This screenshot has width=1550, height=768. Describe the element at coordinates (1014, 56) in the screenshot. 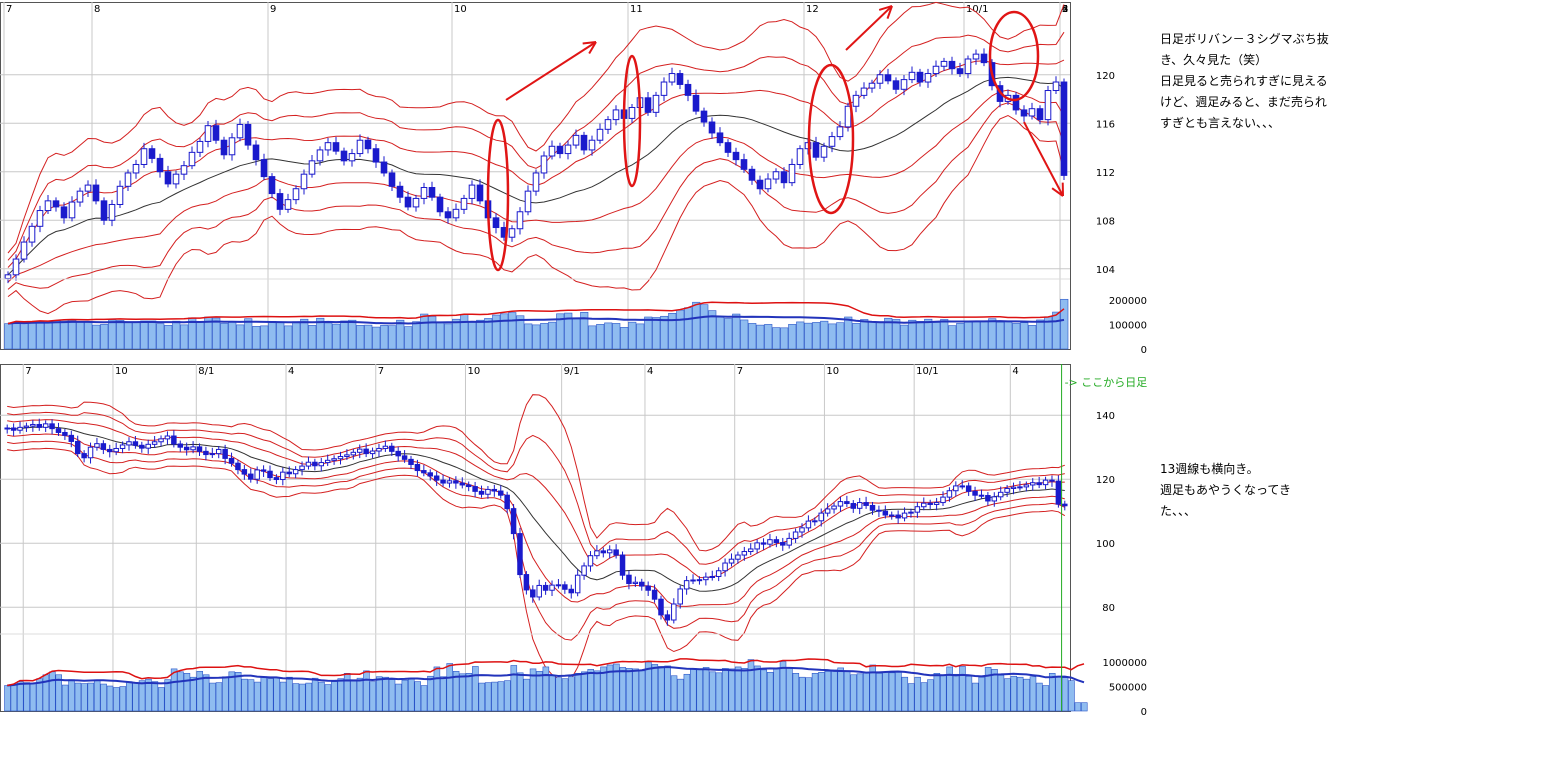

I see `highlight-oval` at that location.